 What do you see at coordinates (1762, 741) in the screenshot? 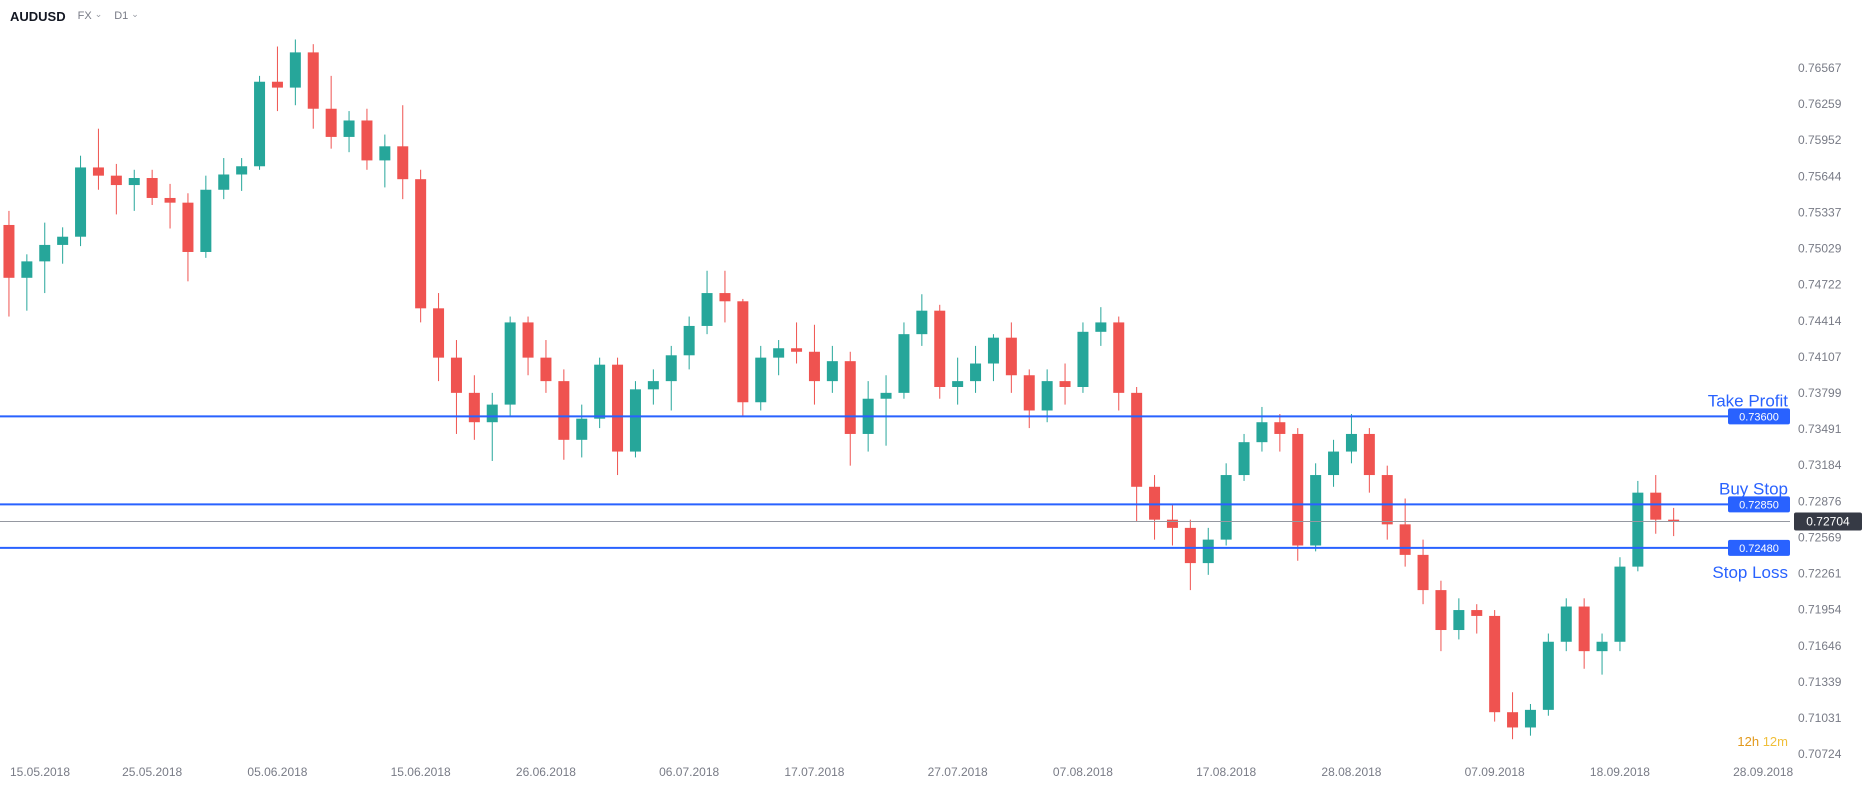
I see `bar-countdown: 12h 12m` at bounding box center [1762, 741].